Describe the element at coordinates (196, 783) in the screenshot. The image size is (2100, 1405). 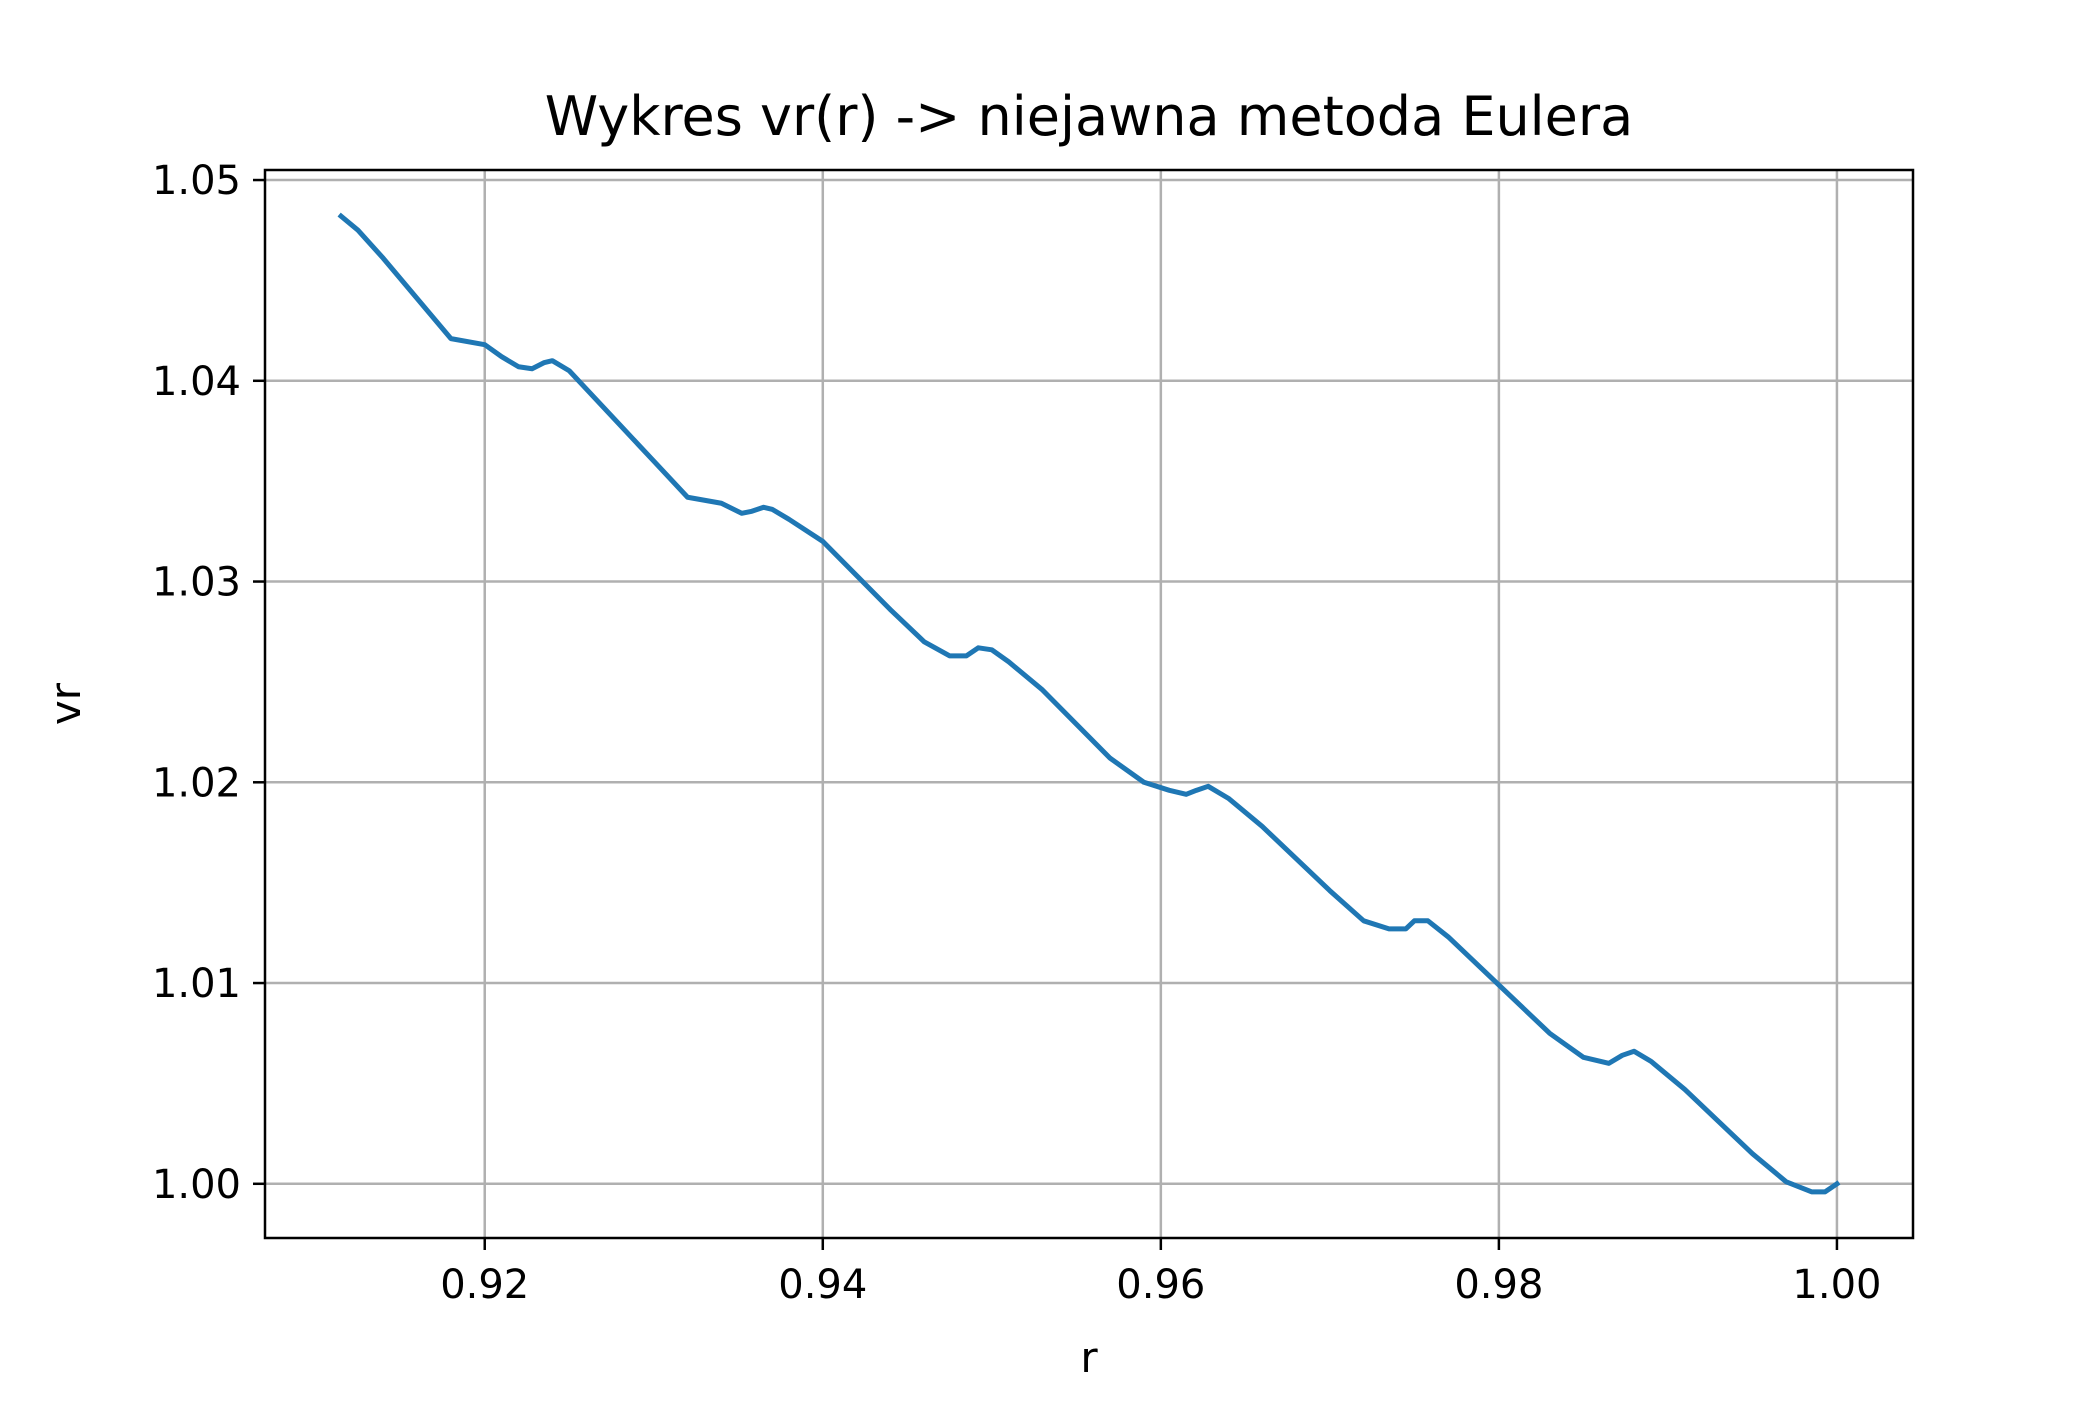
I see `y-tick-label: 1.02` at that location.